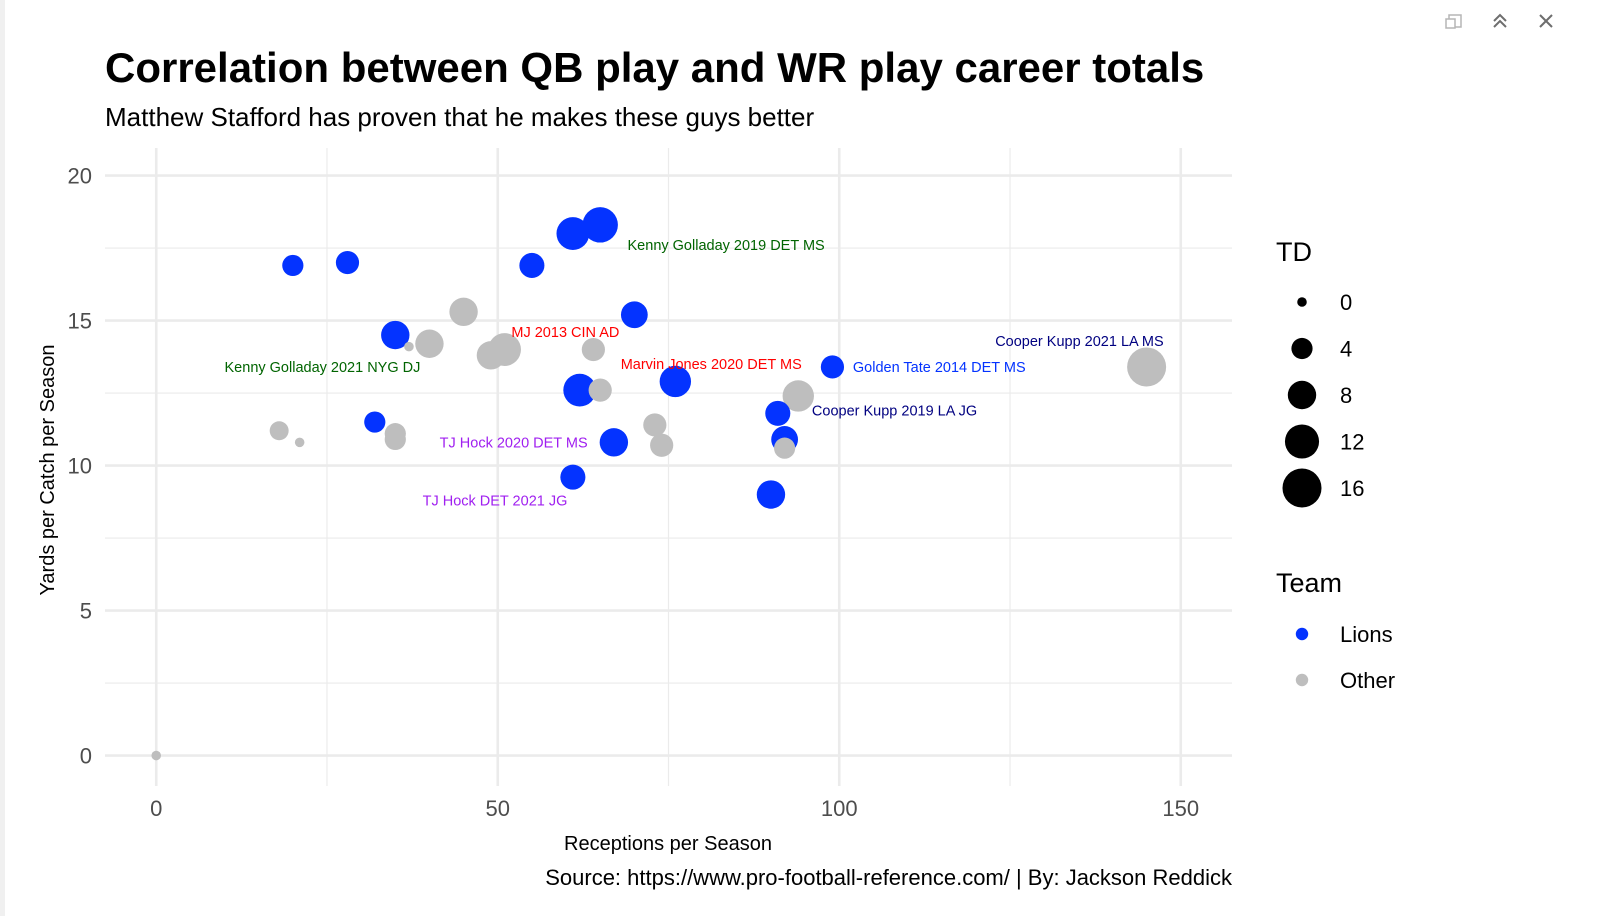 This screenshot has width=1617, height=916. I want to click on point-annotation: Kenny Golladay 2019 DET MS, so click(726, 246).